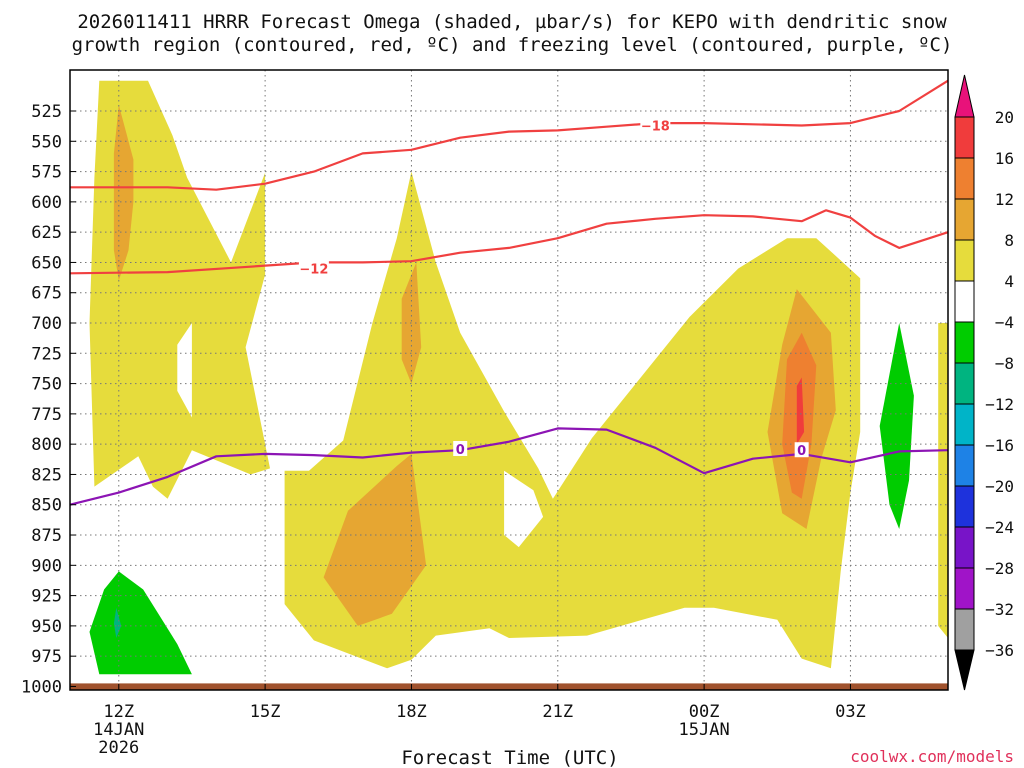  Describe the element at coordinates (655, 127) in the screenshot. I see `contour-label-0: −18` at that location.